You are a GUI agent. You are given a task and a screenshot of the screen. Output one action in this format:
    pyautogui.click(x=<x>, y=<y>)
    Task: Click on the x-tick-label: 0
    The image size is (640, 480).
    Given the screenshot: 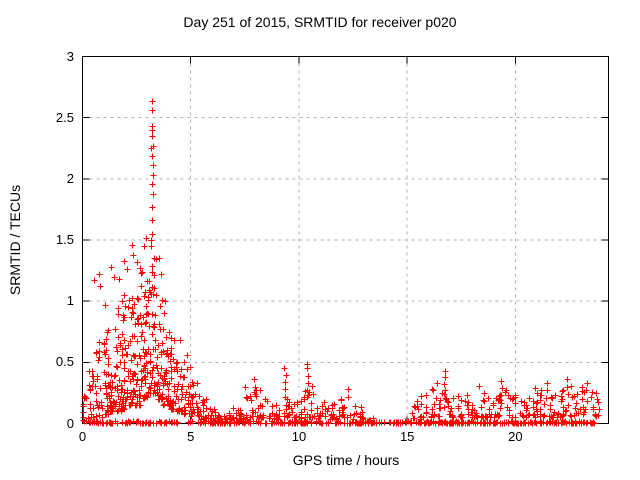 What is the action you would take?
    pyautogui.click(x=82, y=436)
    